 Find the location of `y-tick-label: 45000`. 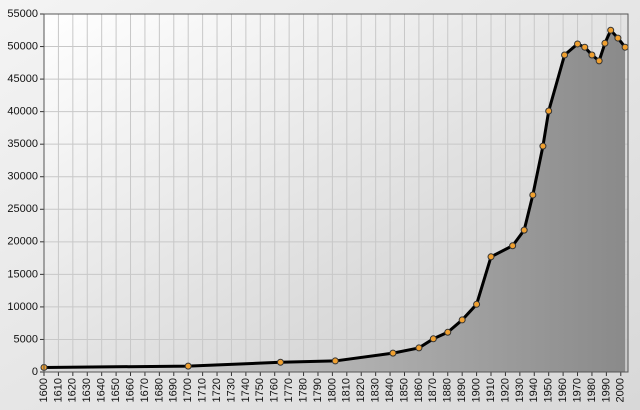

y-tick-label: 45000 is located at coordinates (22, 79).